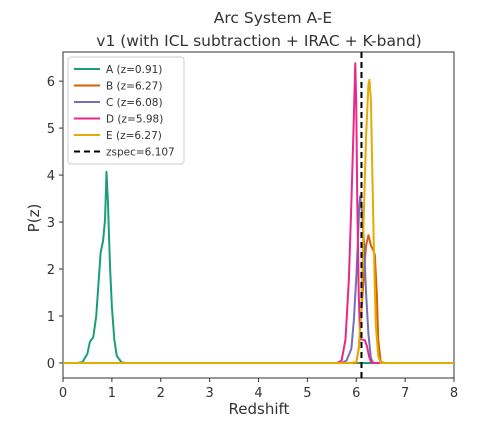  Describe the element at coordinates (51, 129) in the screenshot. I see `y-tick-label: 5` at that location.